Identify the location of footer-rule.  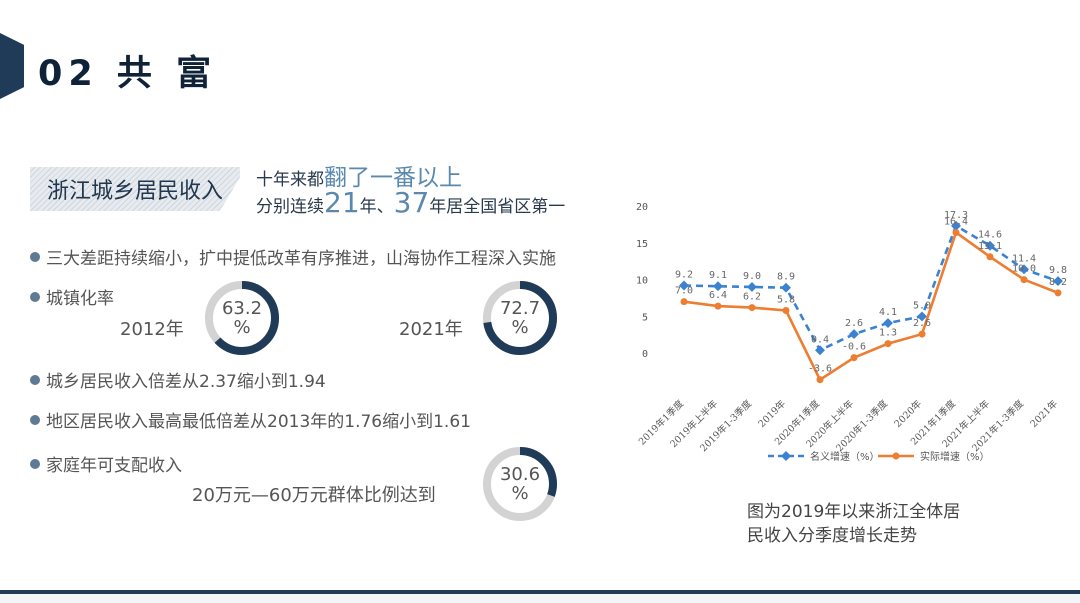
(540, 592).